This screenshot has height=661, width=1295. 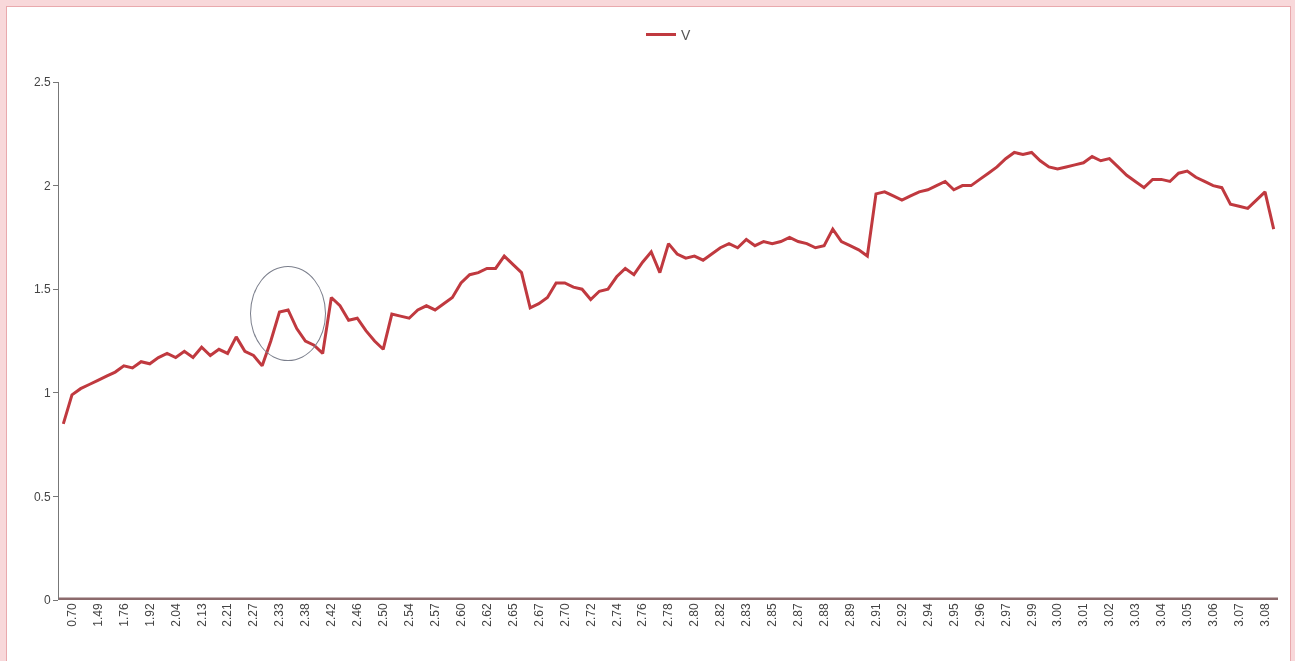 I want to click on x-tick-label: 2.04, so click(x=175, y=615).